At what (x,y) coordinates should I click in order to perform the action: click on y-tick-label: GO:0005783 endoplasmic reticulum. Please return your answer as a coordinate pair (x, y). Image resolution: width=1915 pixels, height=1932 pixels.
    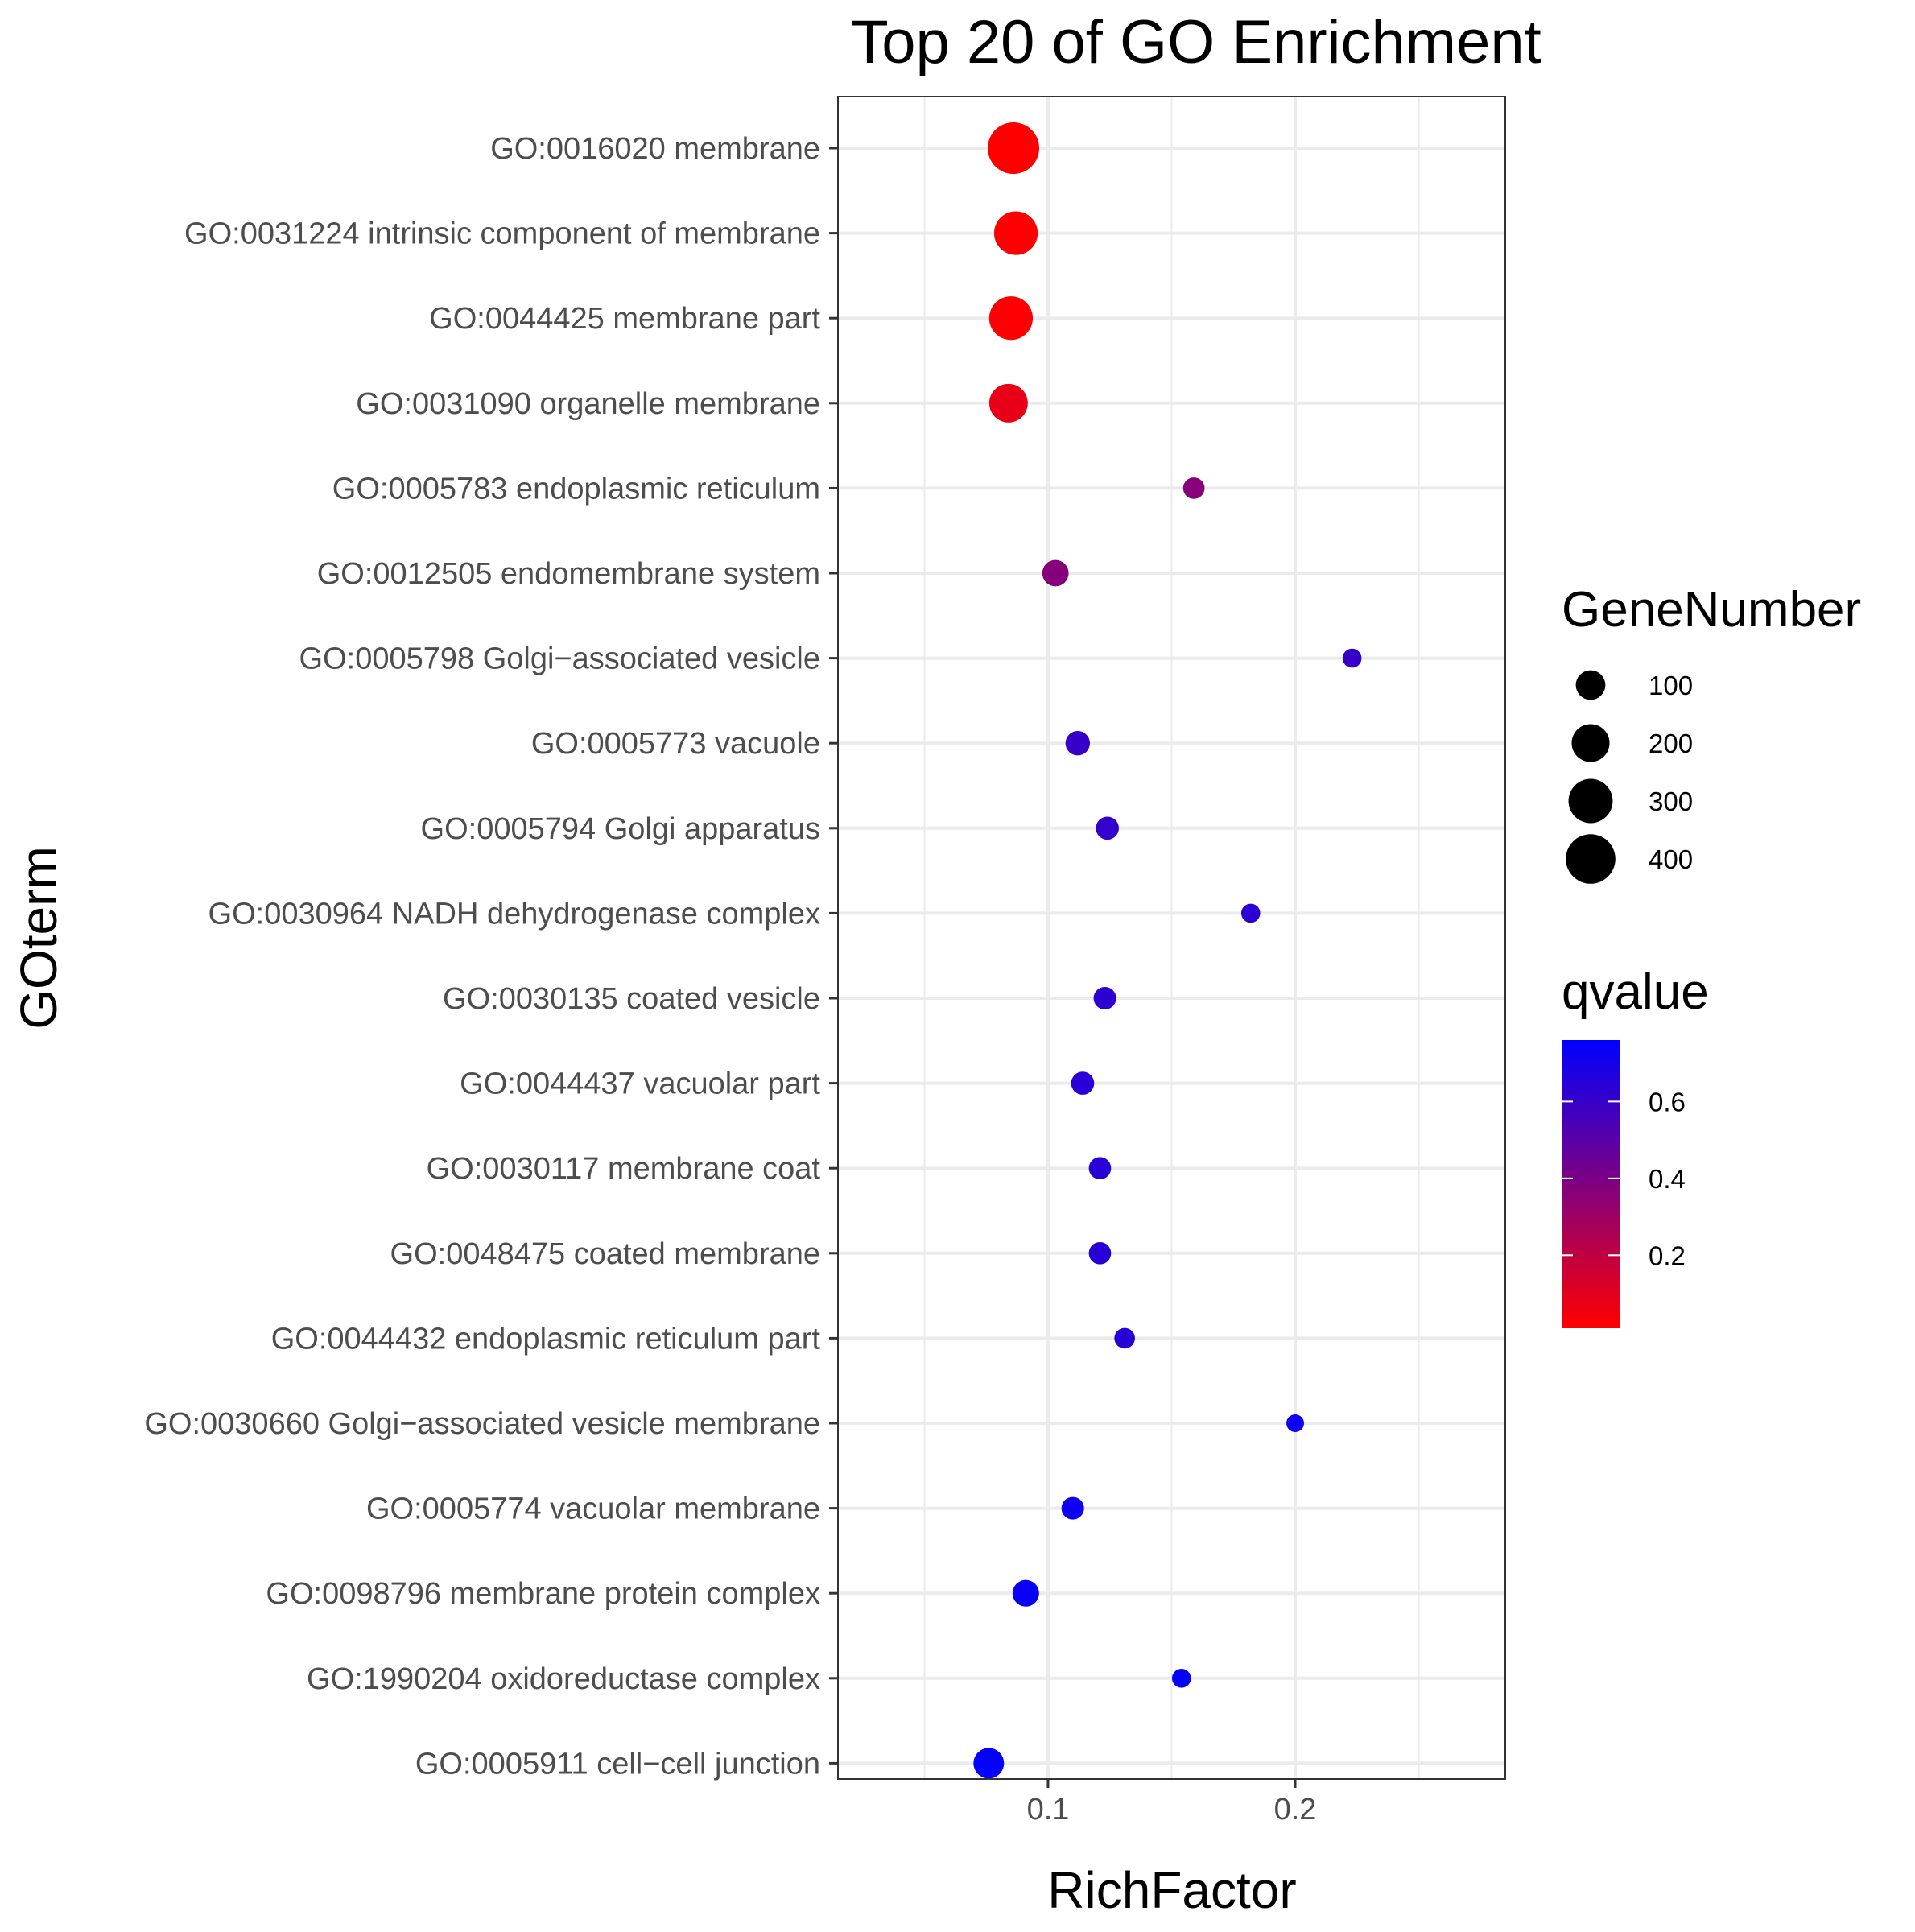
    Looking at the image, I should click on (576, 489).